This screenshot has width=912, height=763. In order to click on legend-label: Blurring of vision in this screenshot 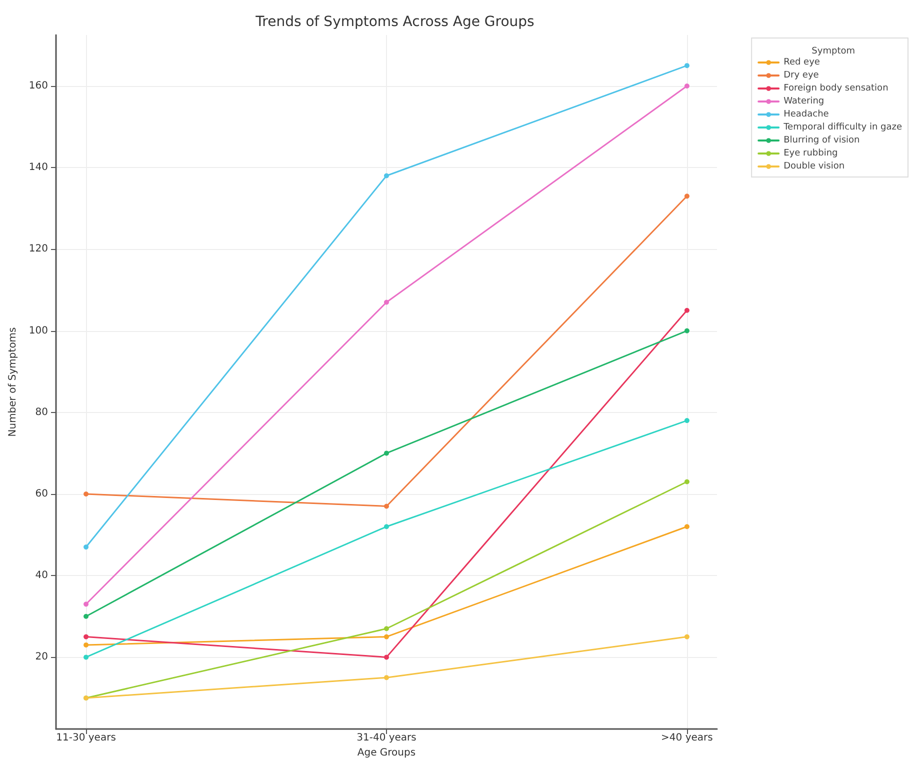, I will do `click(822, 141)`.